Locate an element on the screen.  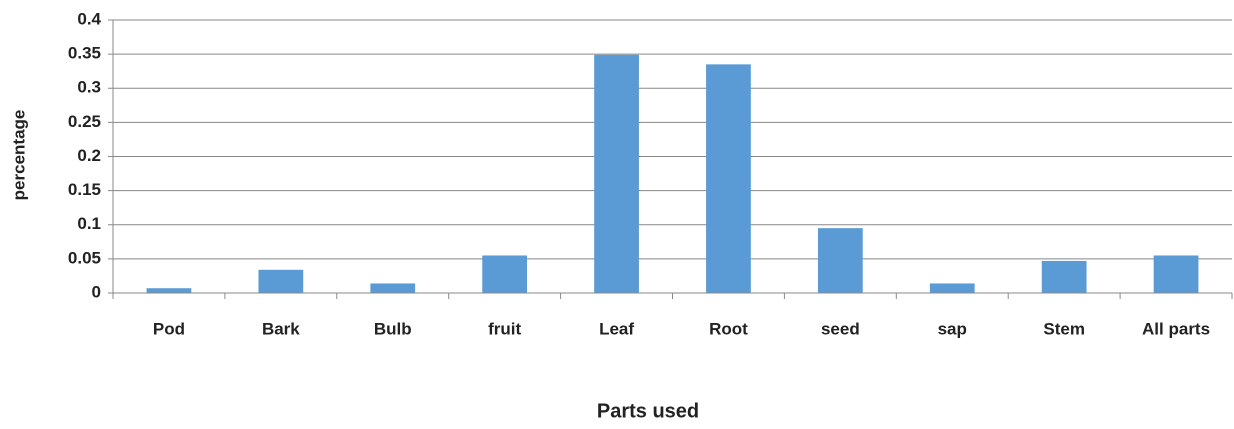
x-tick-label: All parts is located at coordinates (1176, 328).